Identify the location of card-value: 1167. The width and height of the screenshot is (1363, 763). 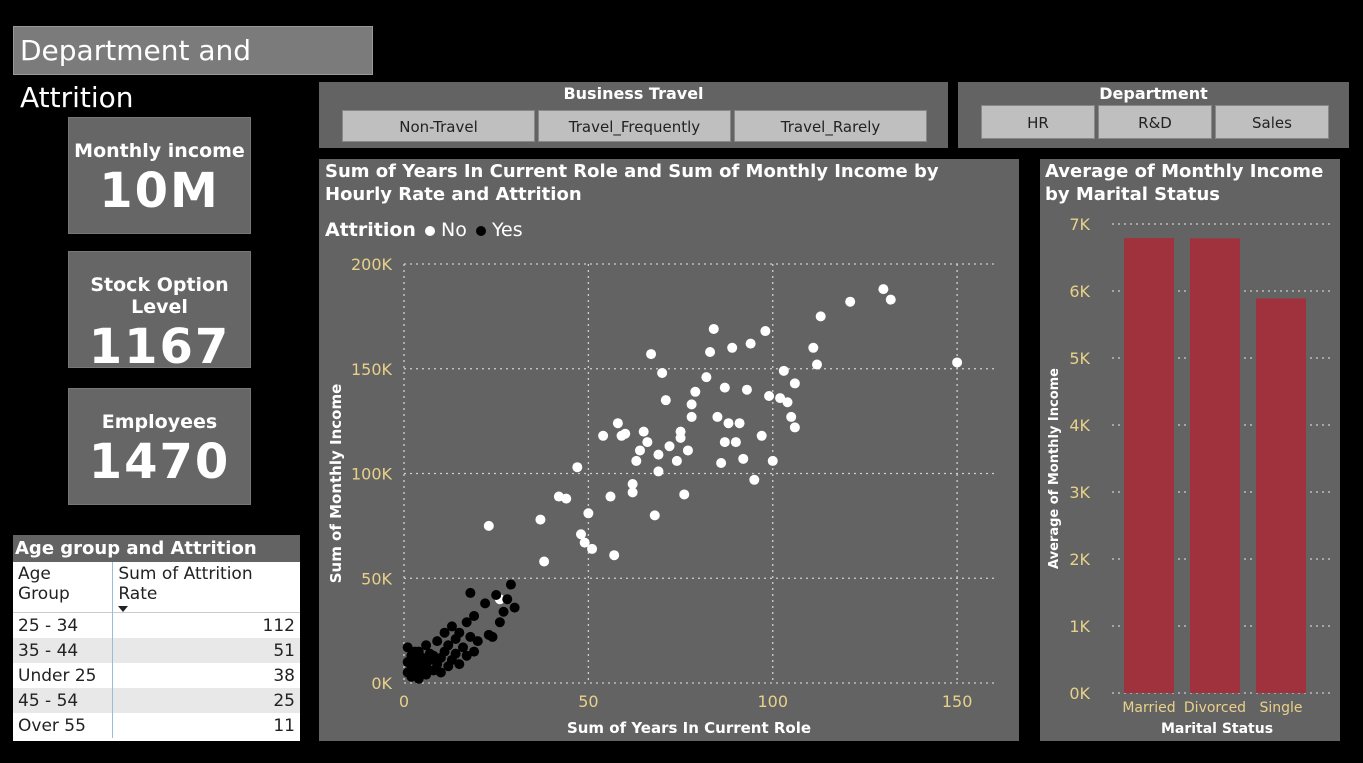
(159, 347).